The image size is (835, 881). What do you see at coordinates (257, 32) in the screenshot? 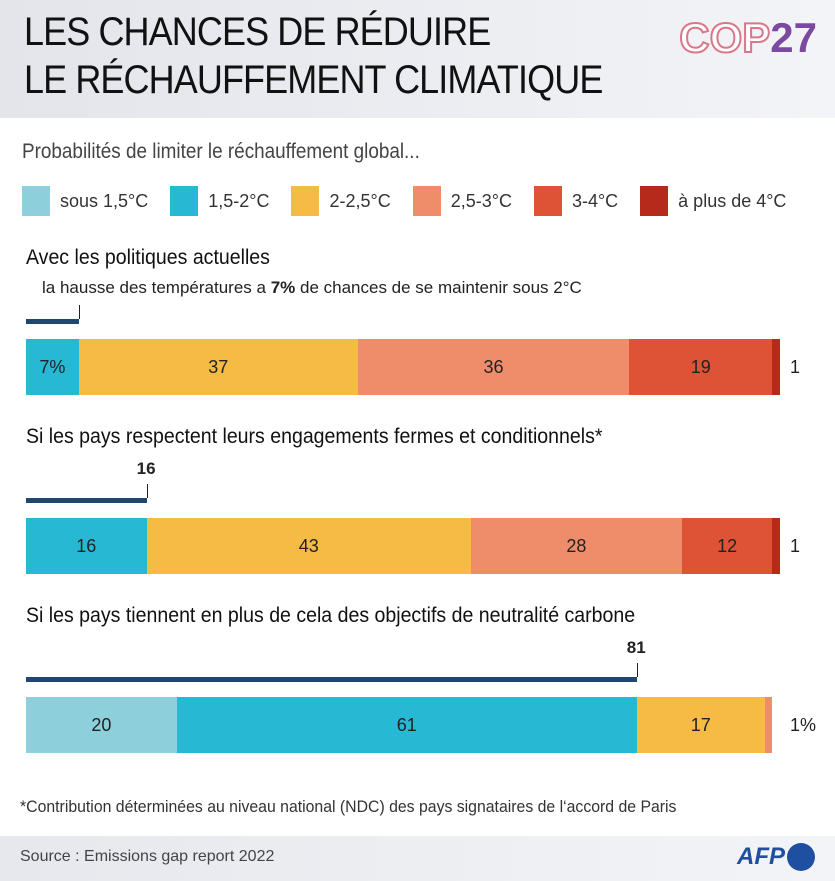
I see `title-line-1: LES CHANCES DE RÉDUIRE` at bounding box center [257, 32].